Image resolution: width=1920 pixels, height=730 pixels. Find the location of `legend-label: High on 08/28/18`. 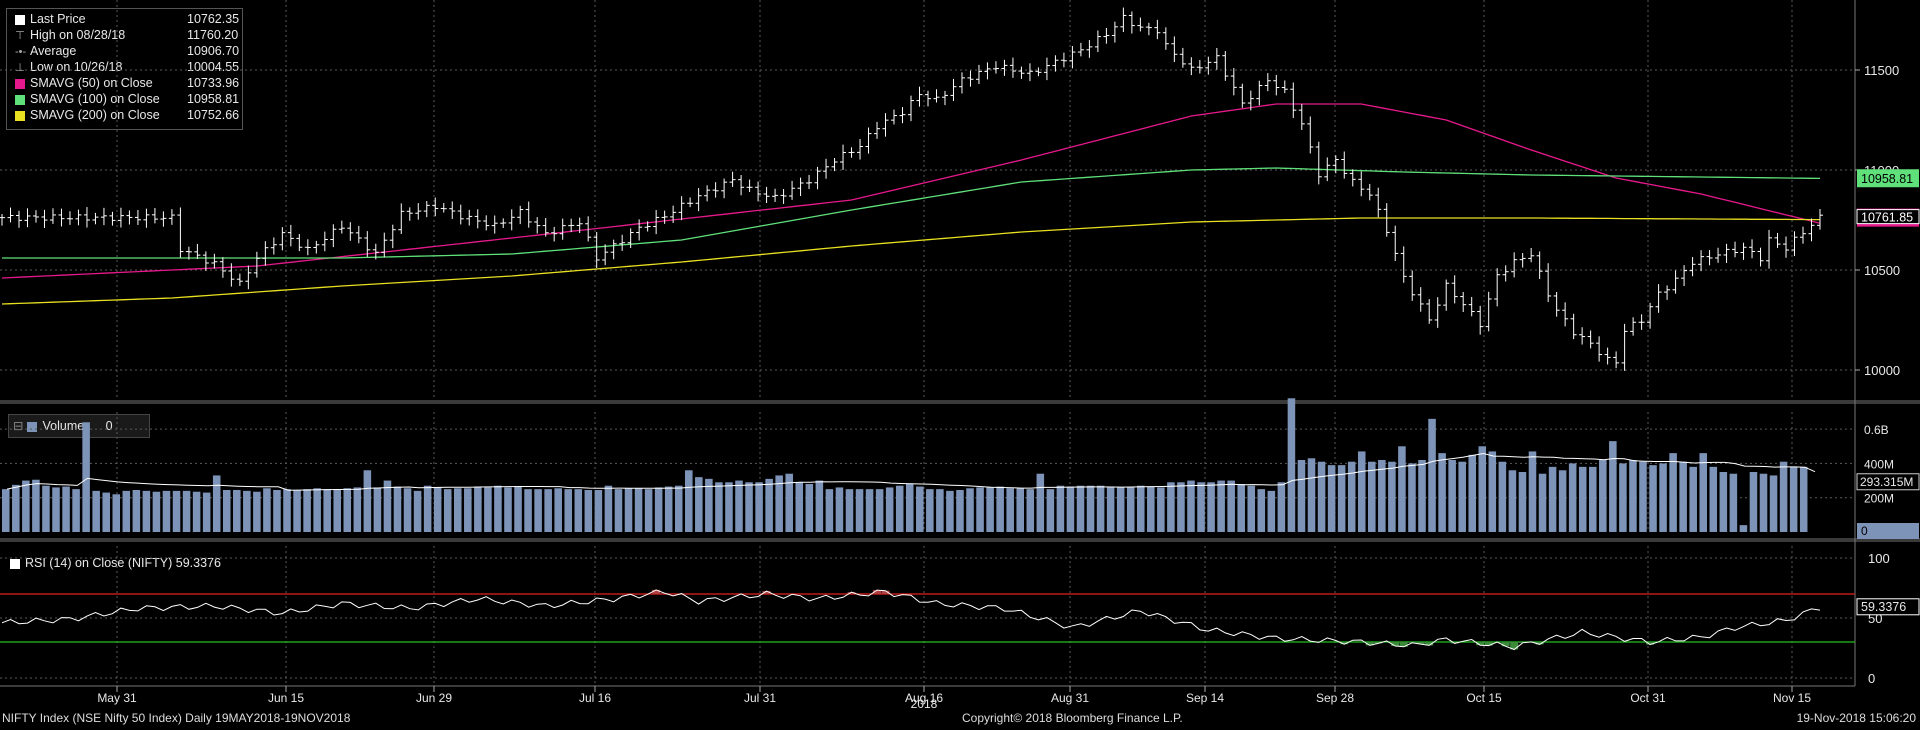

legend-label: High on 08/28/18 is located at coordinates (78, 35).